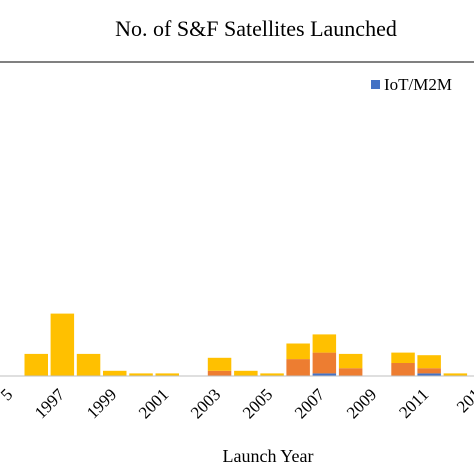  What do you see at coordinates (50, 404) in the screenshot?
I see `x-tick-label-1: 1997` at bounding box center [50, 404].